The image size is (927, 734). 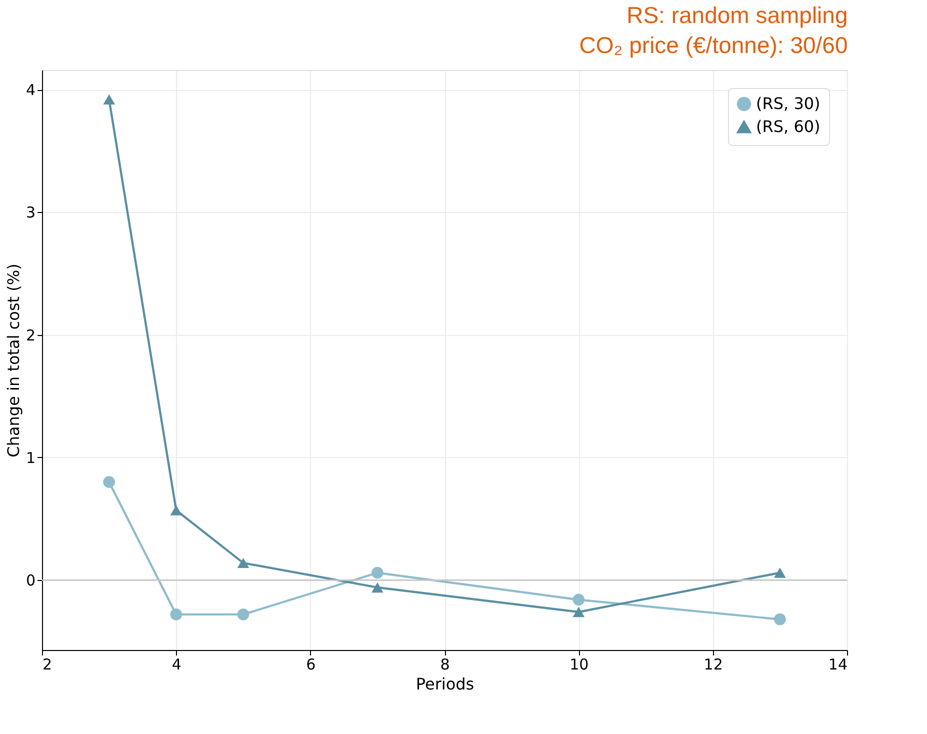 I want to click on x-tick-label: 2, so click(x=47, y=665).